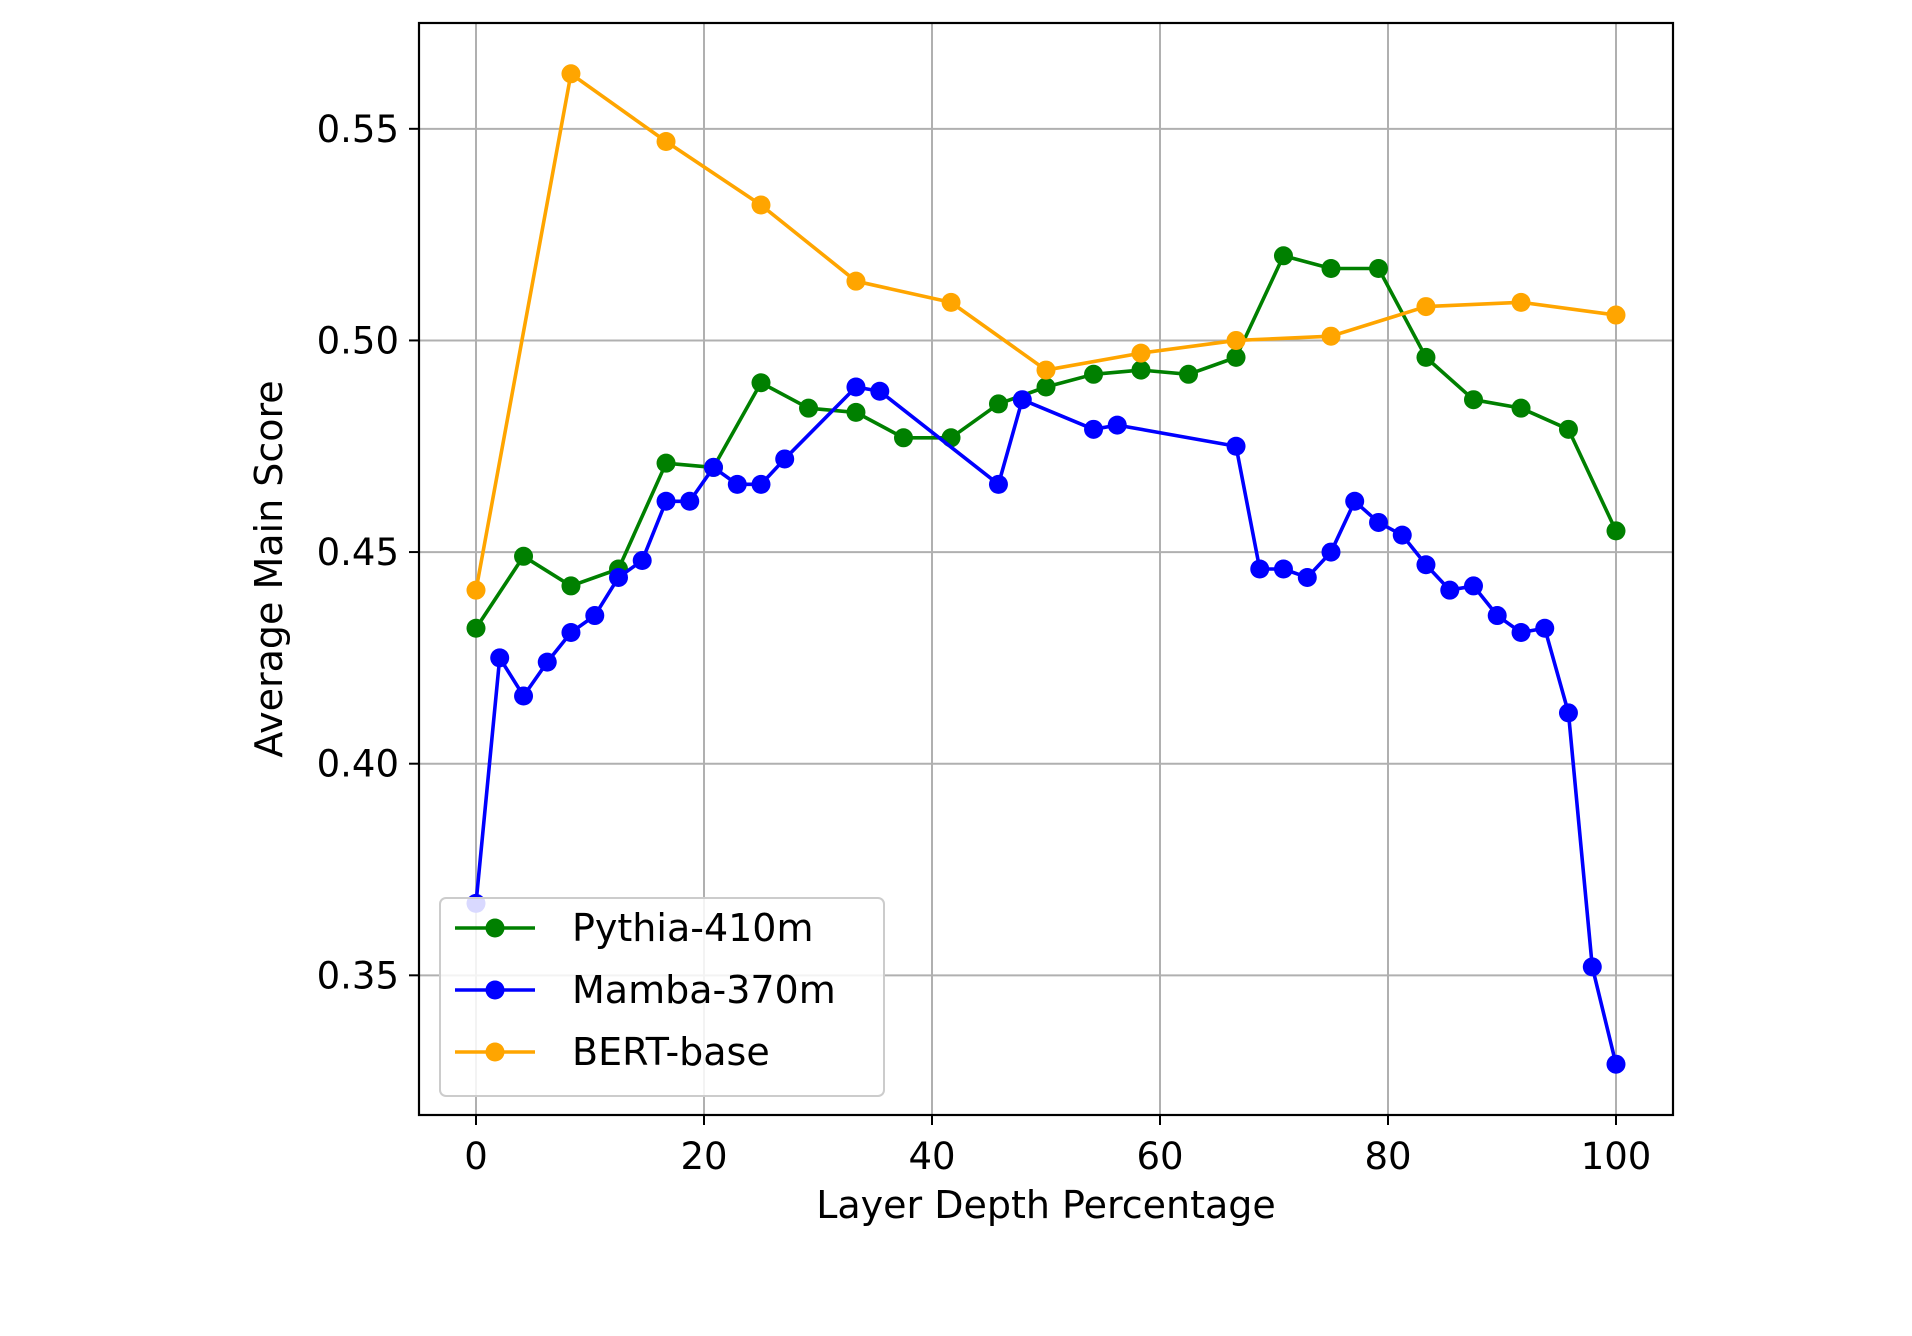 The width and height of the screenshot is (1912, 1336). I want to click on legend: Pythia-410m Mamba-370m BERT-base, so click(662, 997).